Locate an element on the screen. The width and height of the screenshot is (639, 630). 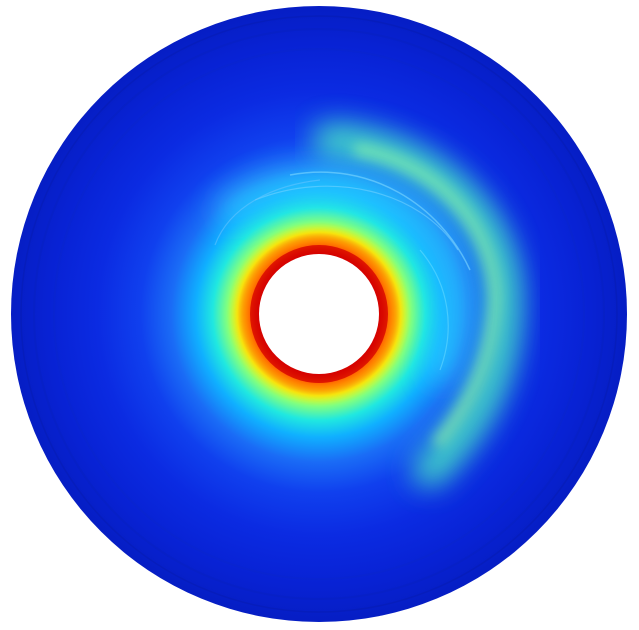
spiral-arm-outer-core is located at coordinates (428, 295).